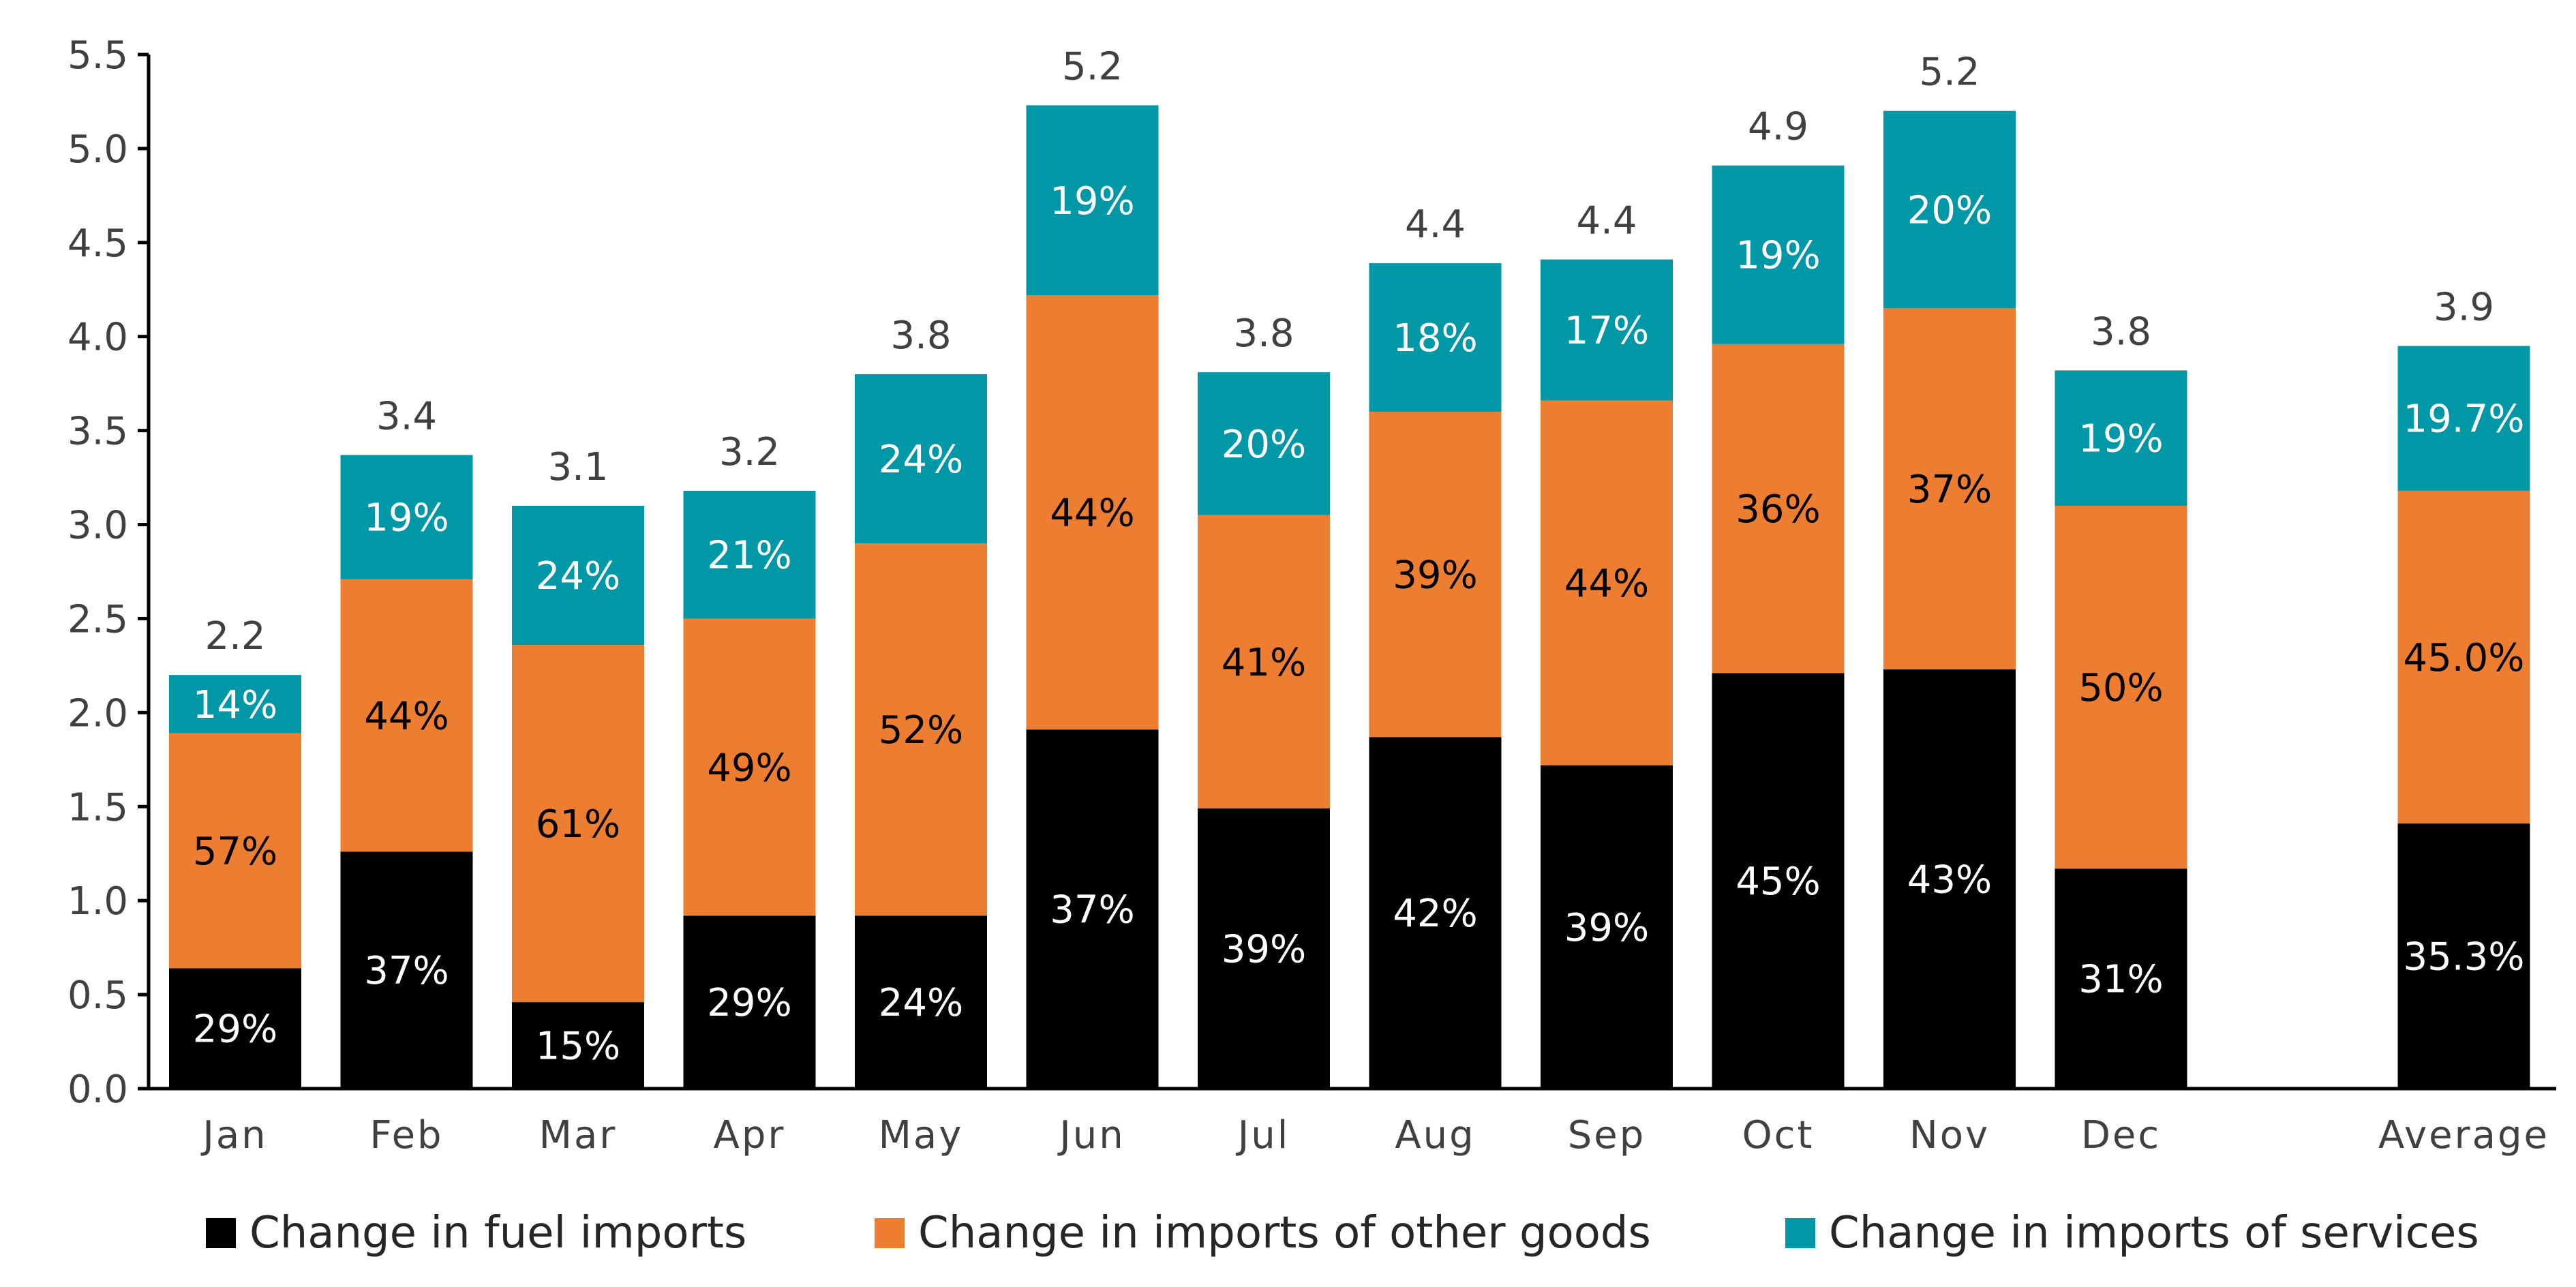 The height and width of the screenshot is (1287, 2576). I want to click on segment-label: 21%, so click(749, 556).